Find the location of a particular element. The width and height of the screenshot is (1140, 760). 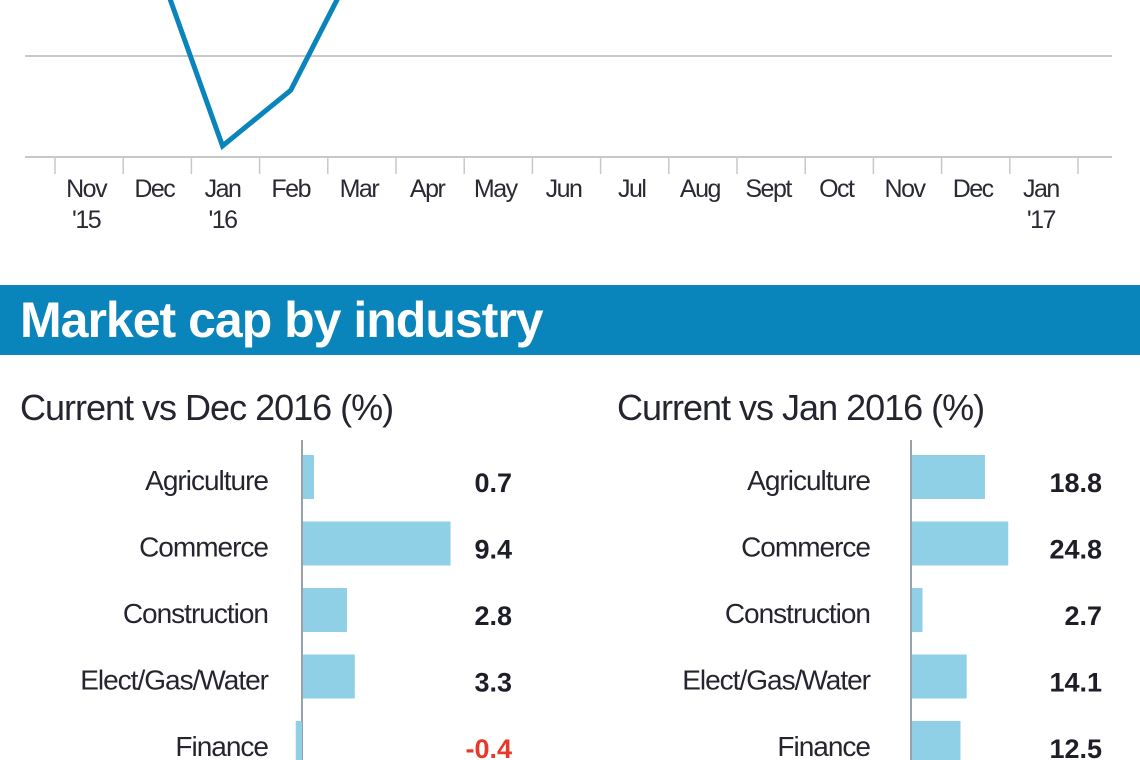

value-label: 0.7 is located at coordinates (493, 483).